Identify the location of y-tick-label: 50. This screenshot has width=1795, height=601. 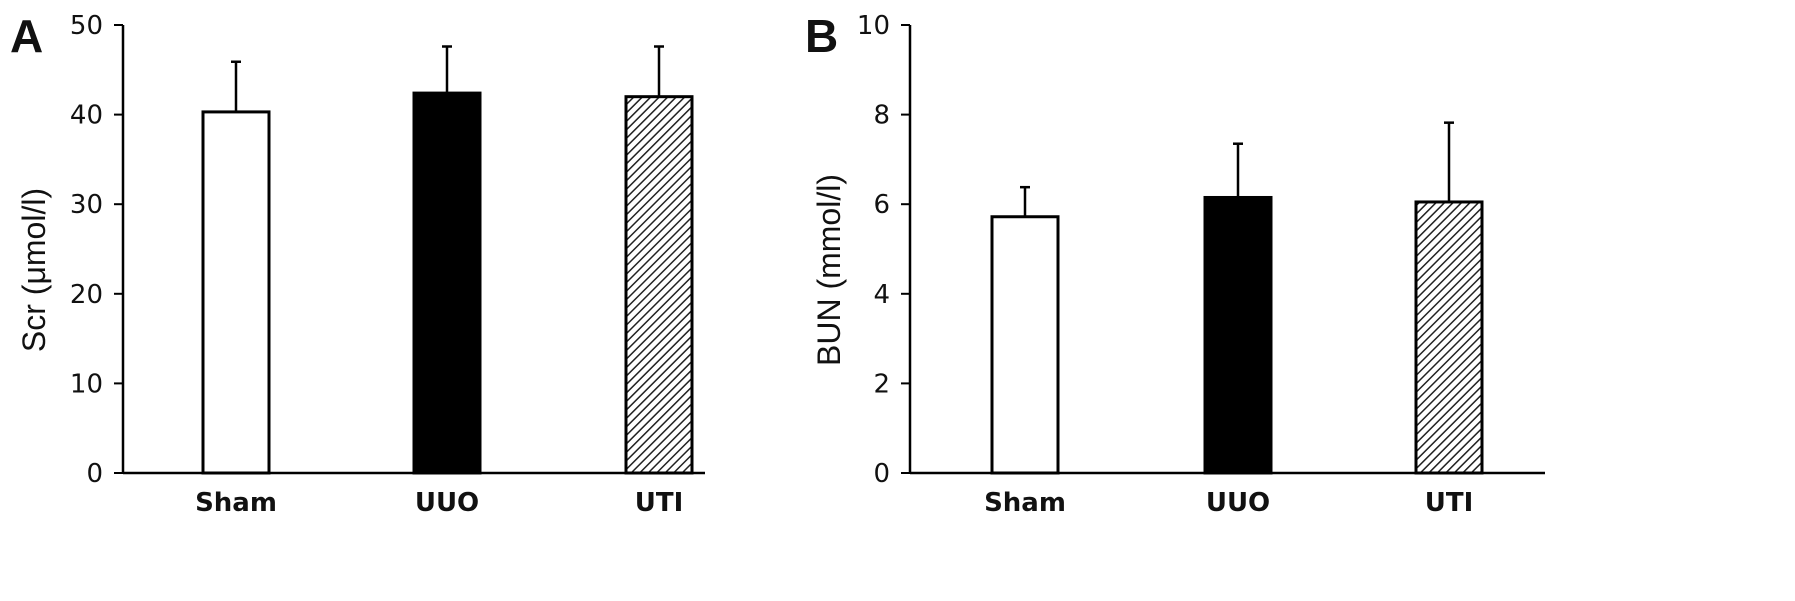
(86, 26).